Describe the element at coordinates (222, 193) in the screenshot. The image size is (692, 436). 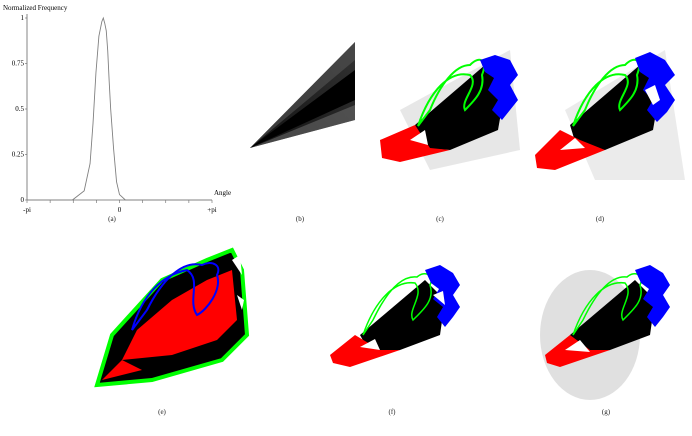
I see `x-axis-label: Angle` at that location.